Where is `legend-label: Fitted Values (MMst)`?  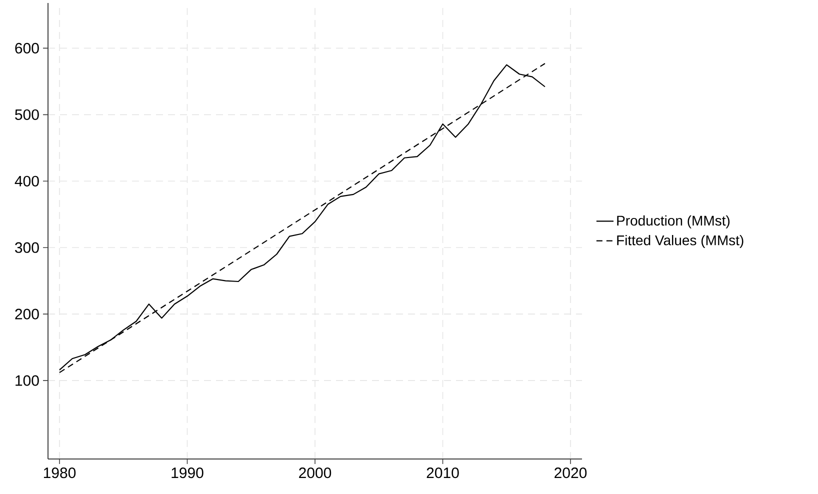
legend-label: Fitted Values (MMst) is located at coordinates (680, 241).